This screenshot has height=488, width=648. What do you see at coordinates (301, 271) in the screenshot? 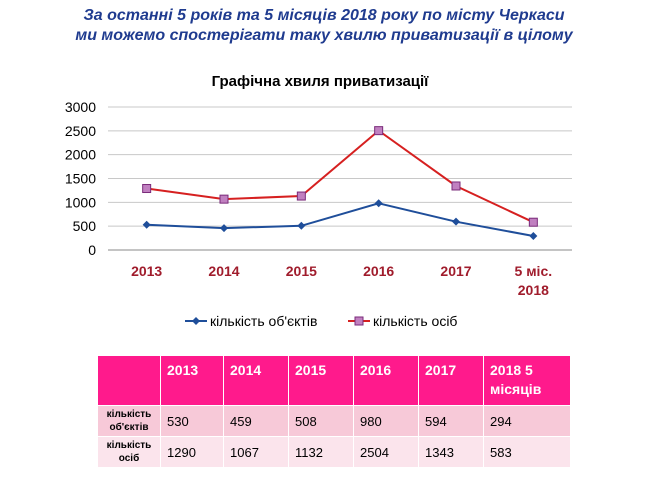
I see `x-tick-label: 2015` at bounding box center [301, 271].